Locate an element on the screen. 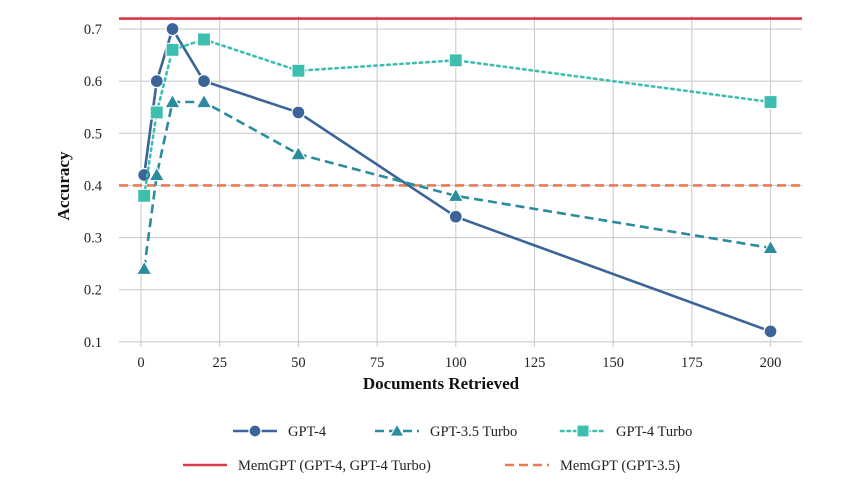 This screenshot has width=863, height=493. y-tick-label: 0.5 is located at coordinates (93, 134).